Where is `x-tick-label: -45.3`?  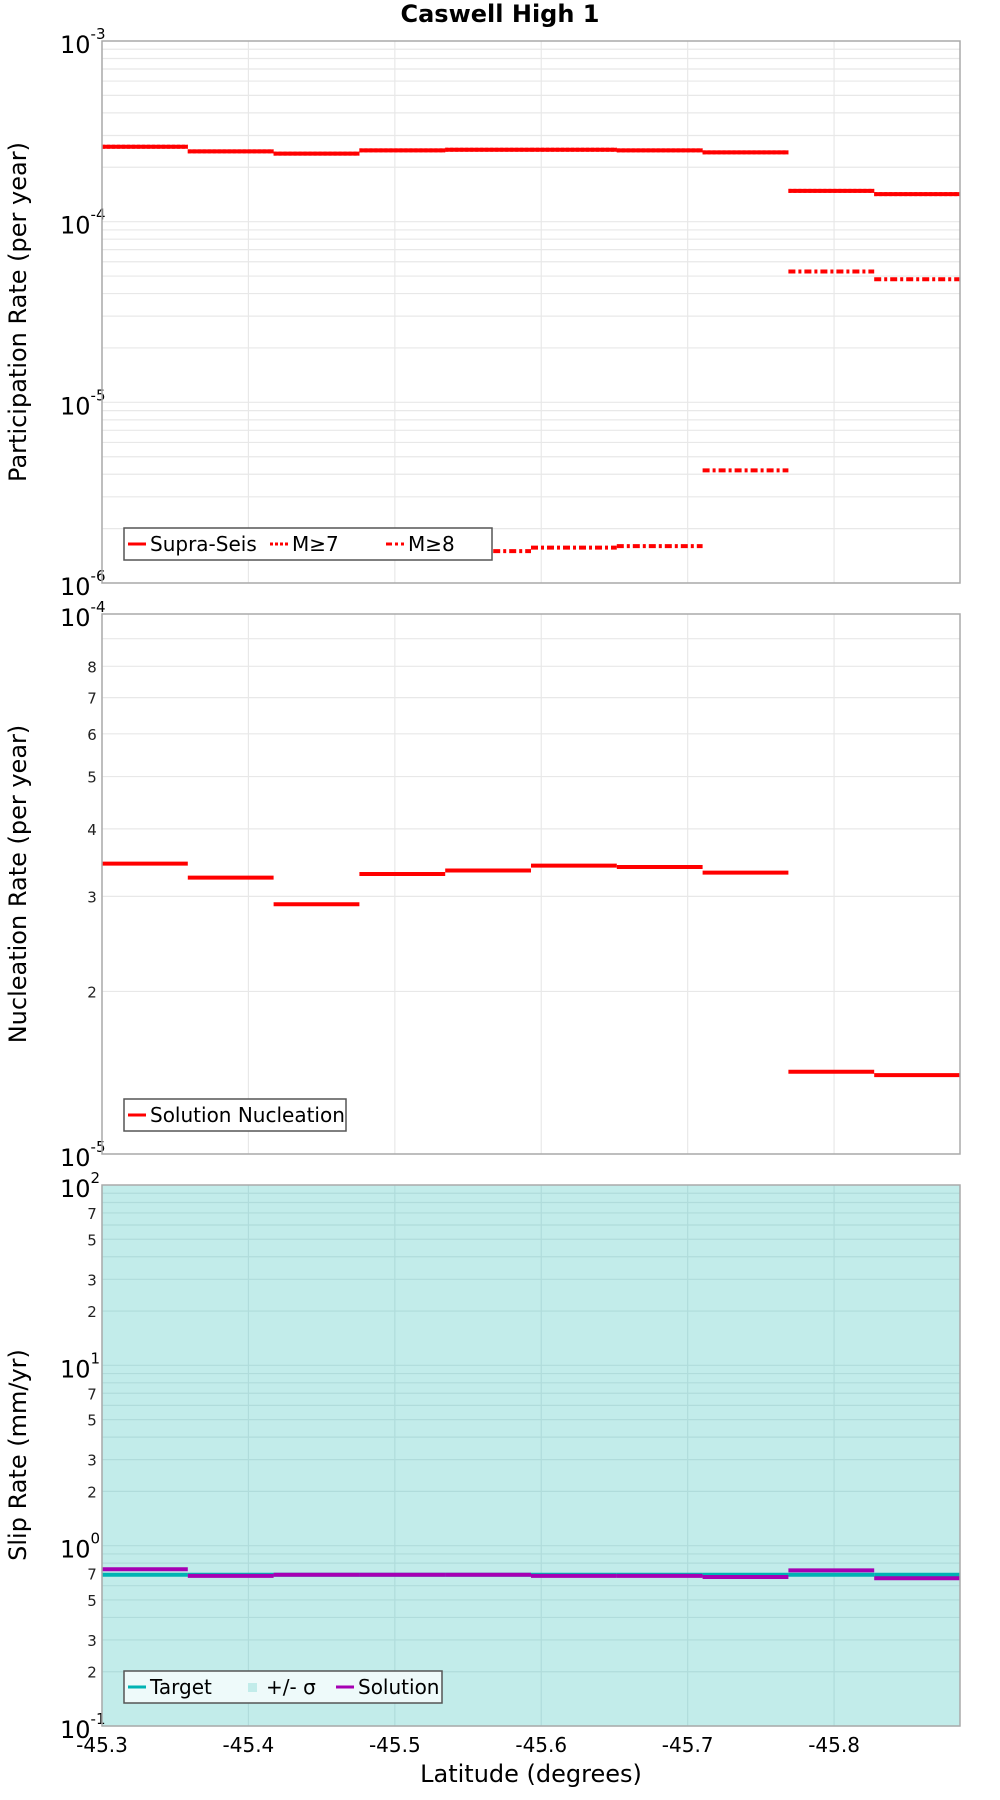
x-tick-label: -45.3 is located at coordinates (102, 1745).